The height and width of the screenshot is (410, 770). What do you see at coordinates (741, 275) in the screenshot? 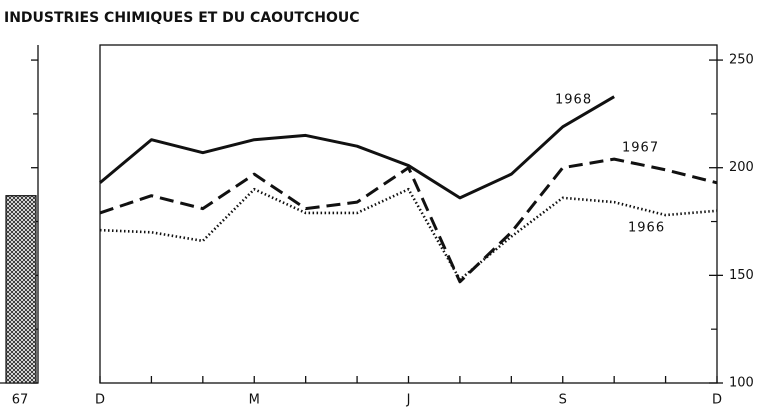
I see `y-tick-label: 150` at bounding box center [741, 275].